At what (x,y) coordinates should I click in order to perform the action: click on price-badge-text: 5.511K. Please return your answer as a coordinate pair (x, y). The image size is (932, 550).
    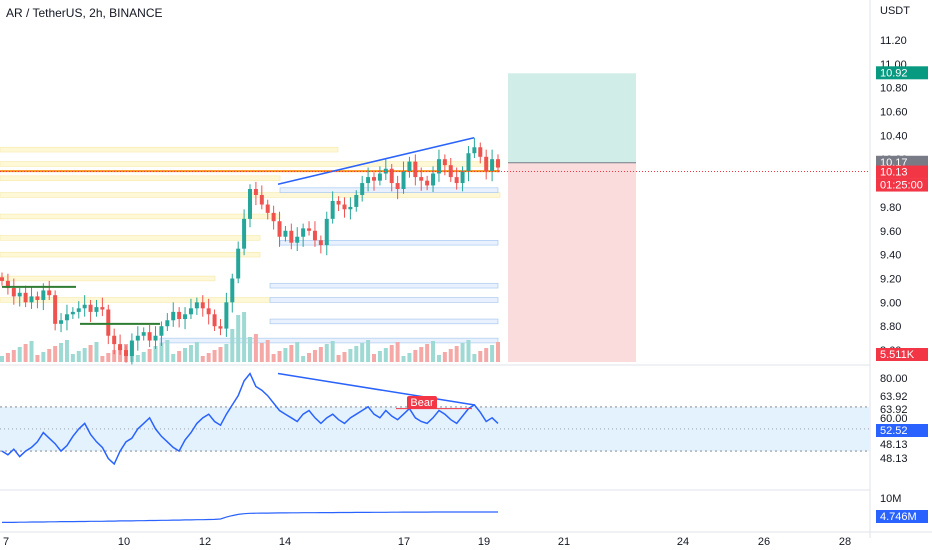
    Looking at the image, I should click on (897, 355).